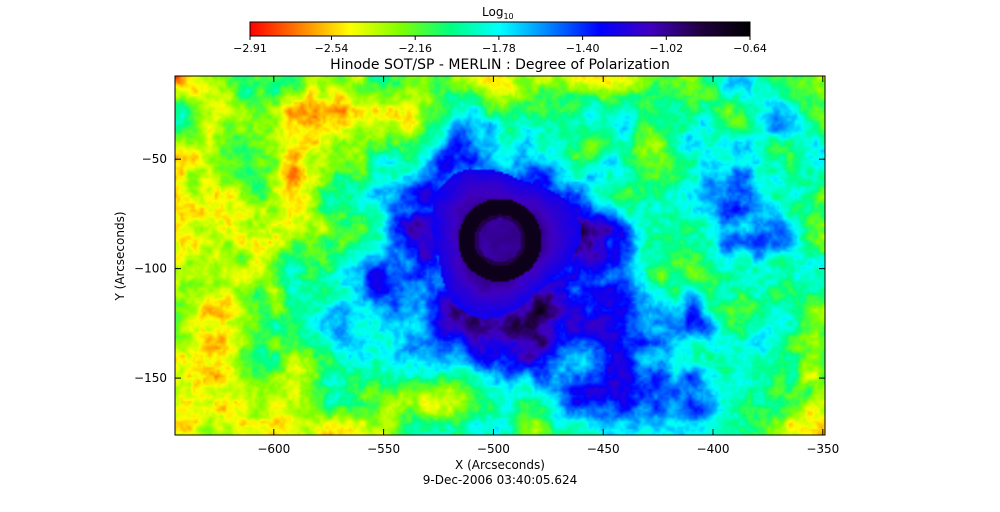 The image size is (1000, 512). What do you see at coordinates (120, 256) in the screenshot?
I see `y-axis-label: Y (Arcseconds)` at bounding box center [120, 256].